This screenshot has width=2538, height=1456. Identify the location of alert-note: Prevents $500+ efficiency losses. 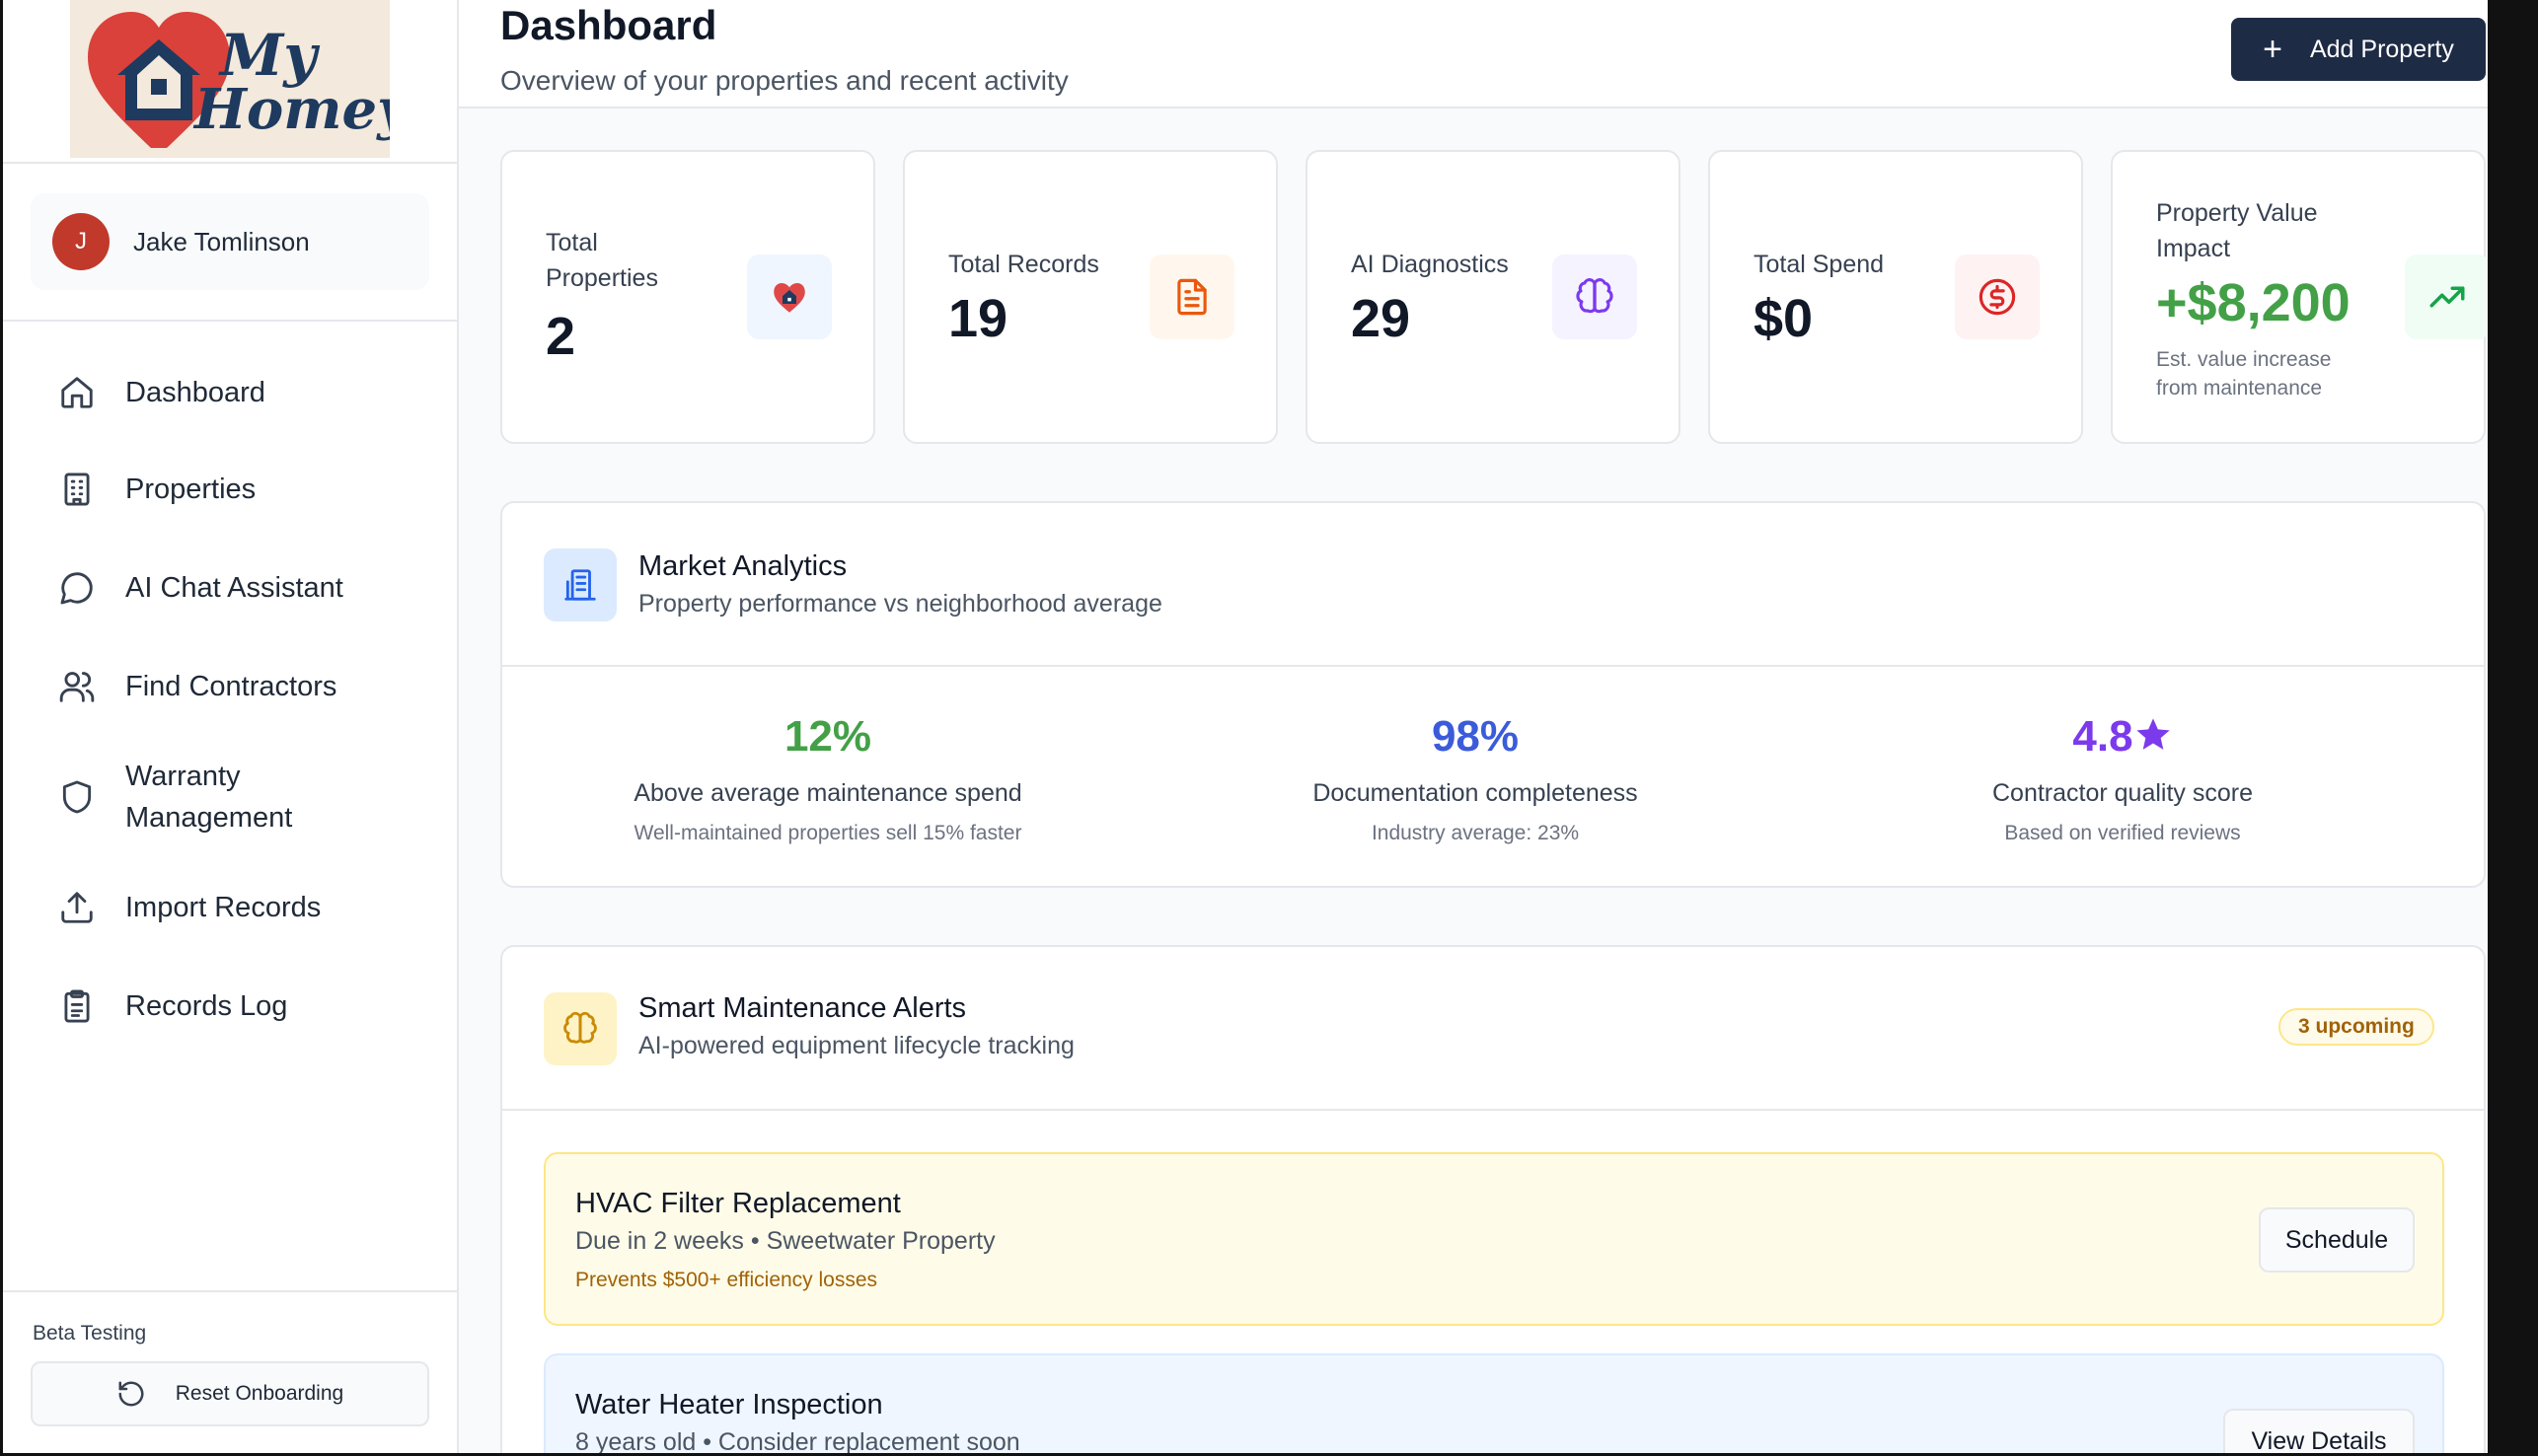
(726, 1280).